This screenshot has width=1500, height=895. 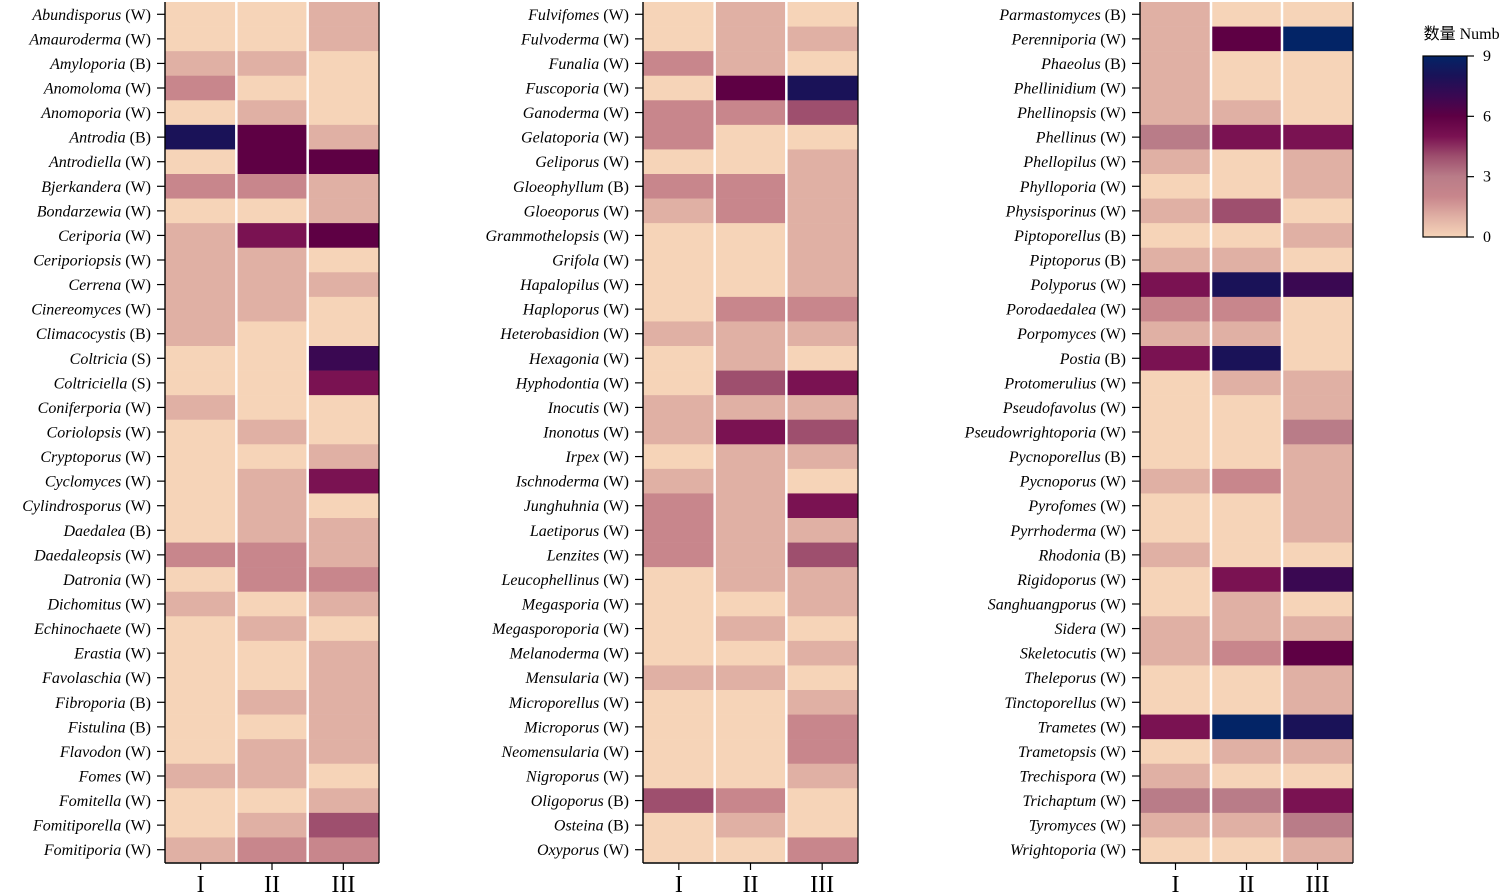 I want to click on genus-name: Irpex, so click(x=581, y=457).